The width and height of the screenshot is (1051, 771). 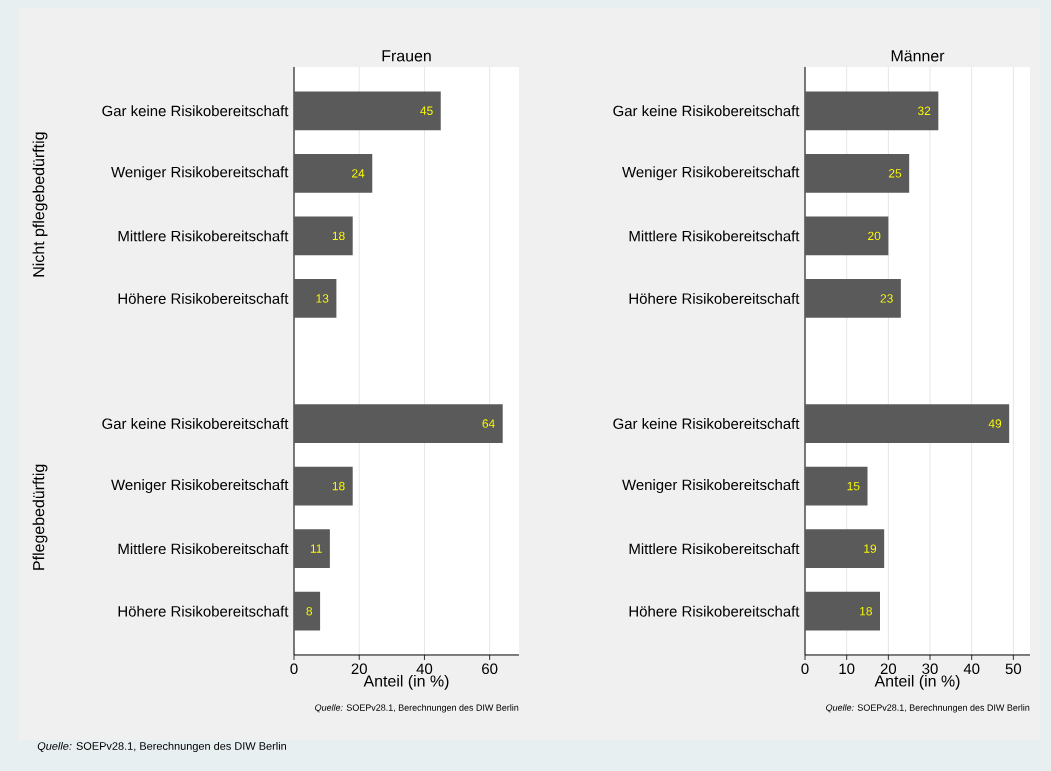 I want to click on data-label: 20, so click(x=874, y=236).